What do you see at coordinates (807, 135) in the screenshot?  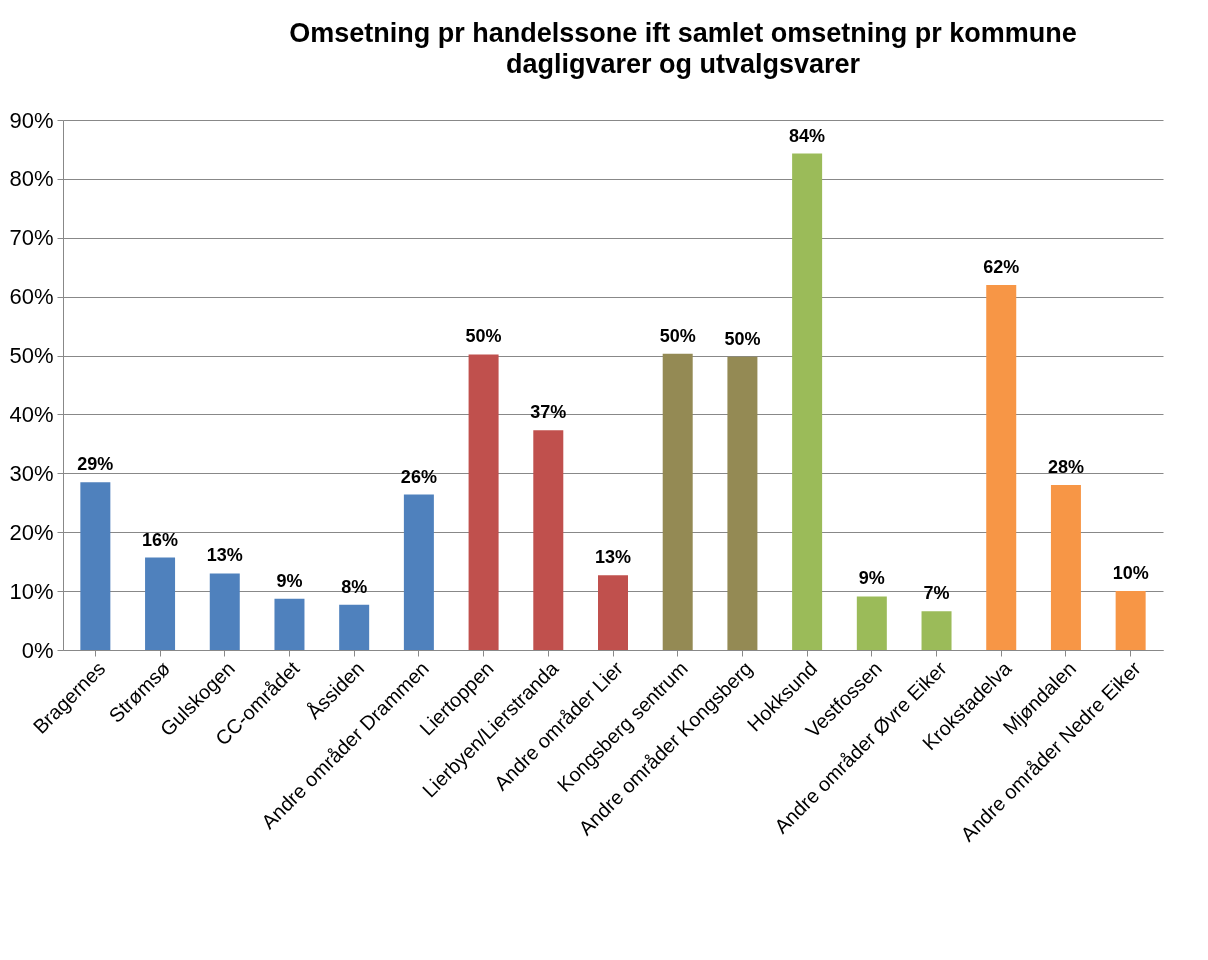 I see `data-label: 84%` at bounding box center [807, 135].